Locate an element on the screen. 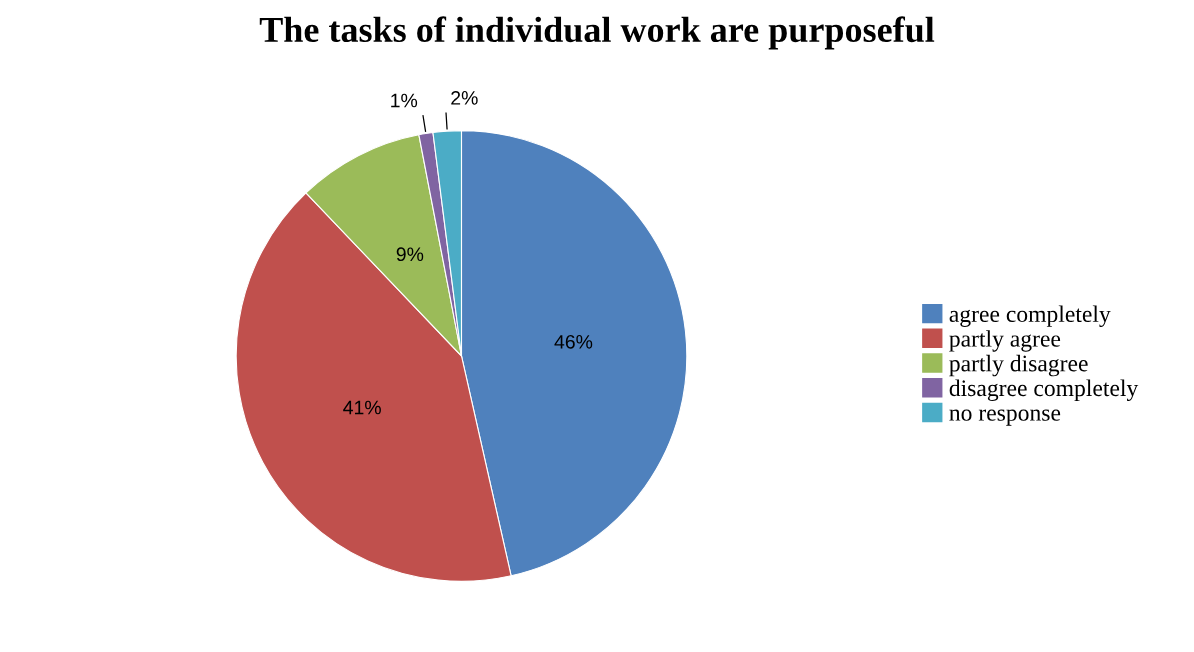  legend-label: partly disagree is located at coordinates (1018, 365).